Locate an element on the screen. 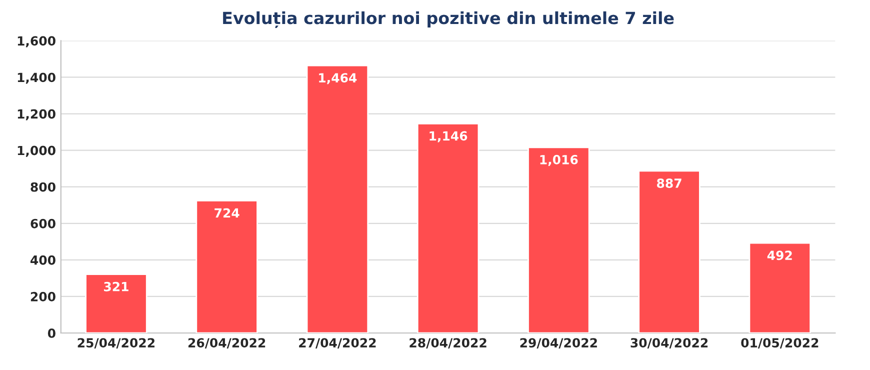  y-tick-label: 1,200 is located at coordinates (37, 114).